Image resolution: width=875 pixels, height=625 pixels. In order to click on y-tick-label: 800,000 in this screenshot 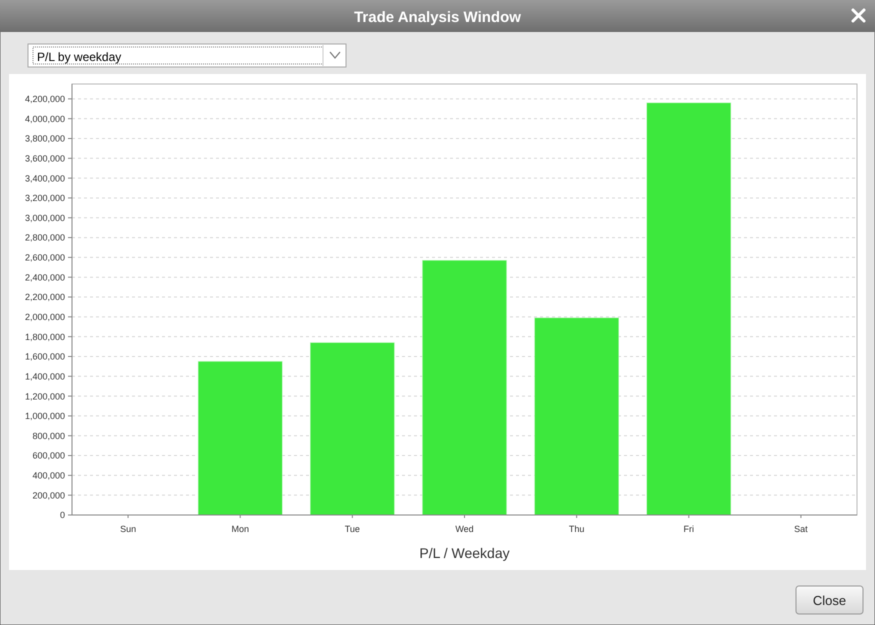, I will do `click(48, 435)`.